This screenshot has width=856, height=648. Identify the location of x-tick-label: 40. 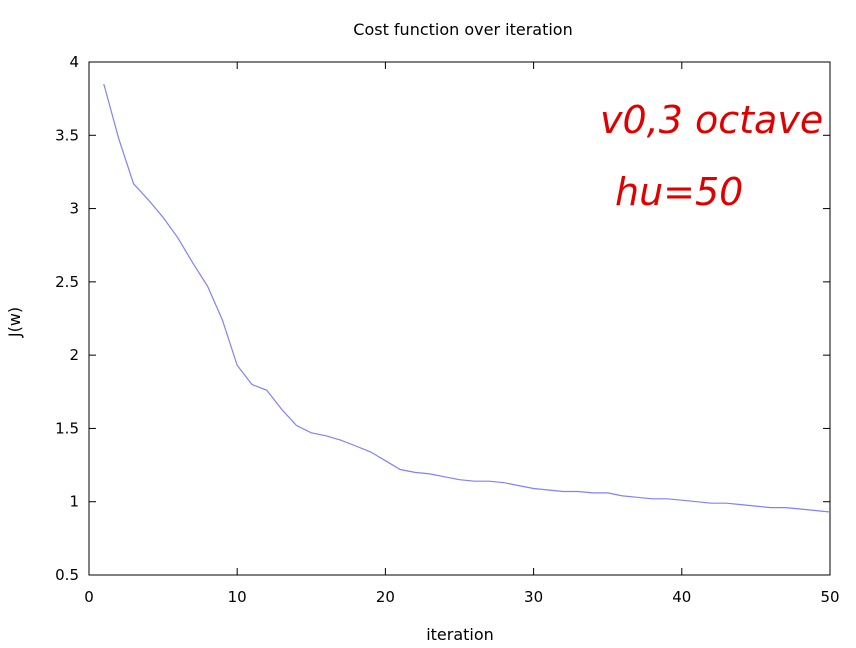
(681, 597).